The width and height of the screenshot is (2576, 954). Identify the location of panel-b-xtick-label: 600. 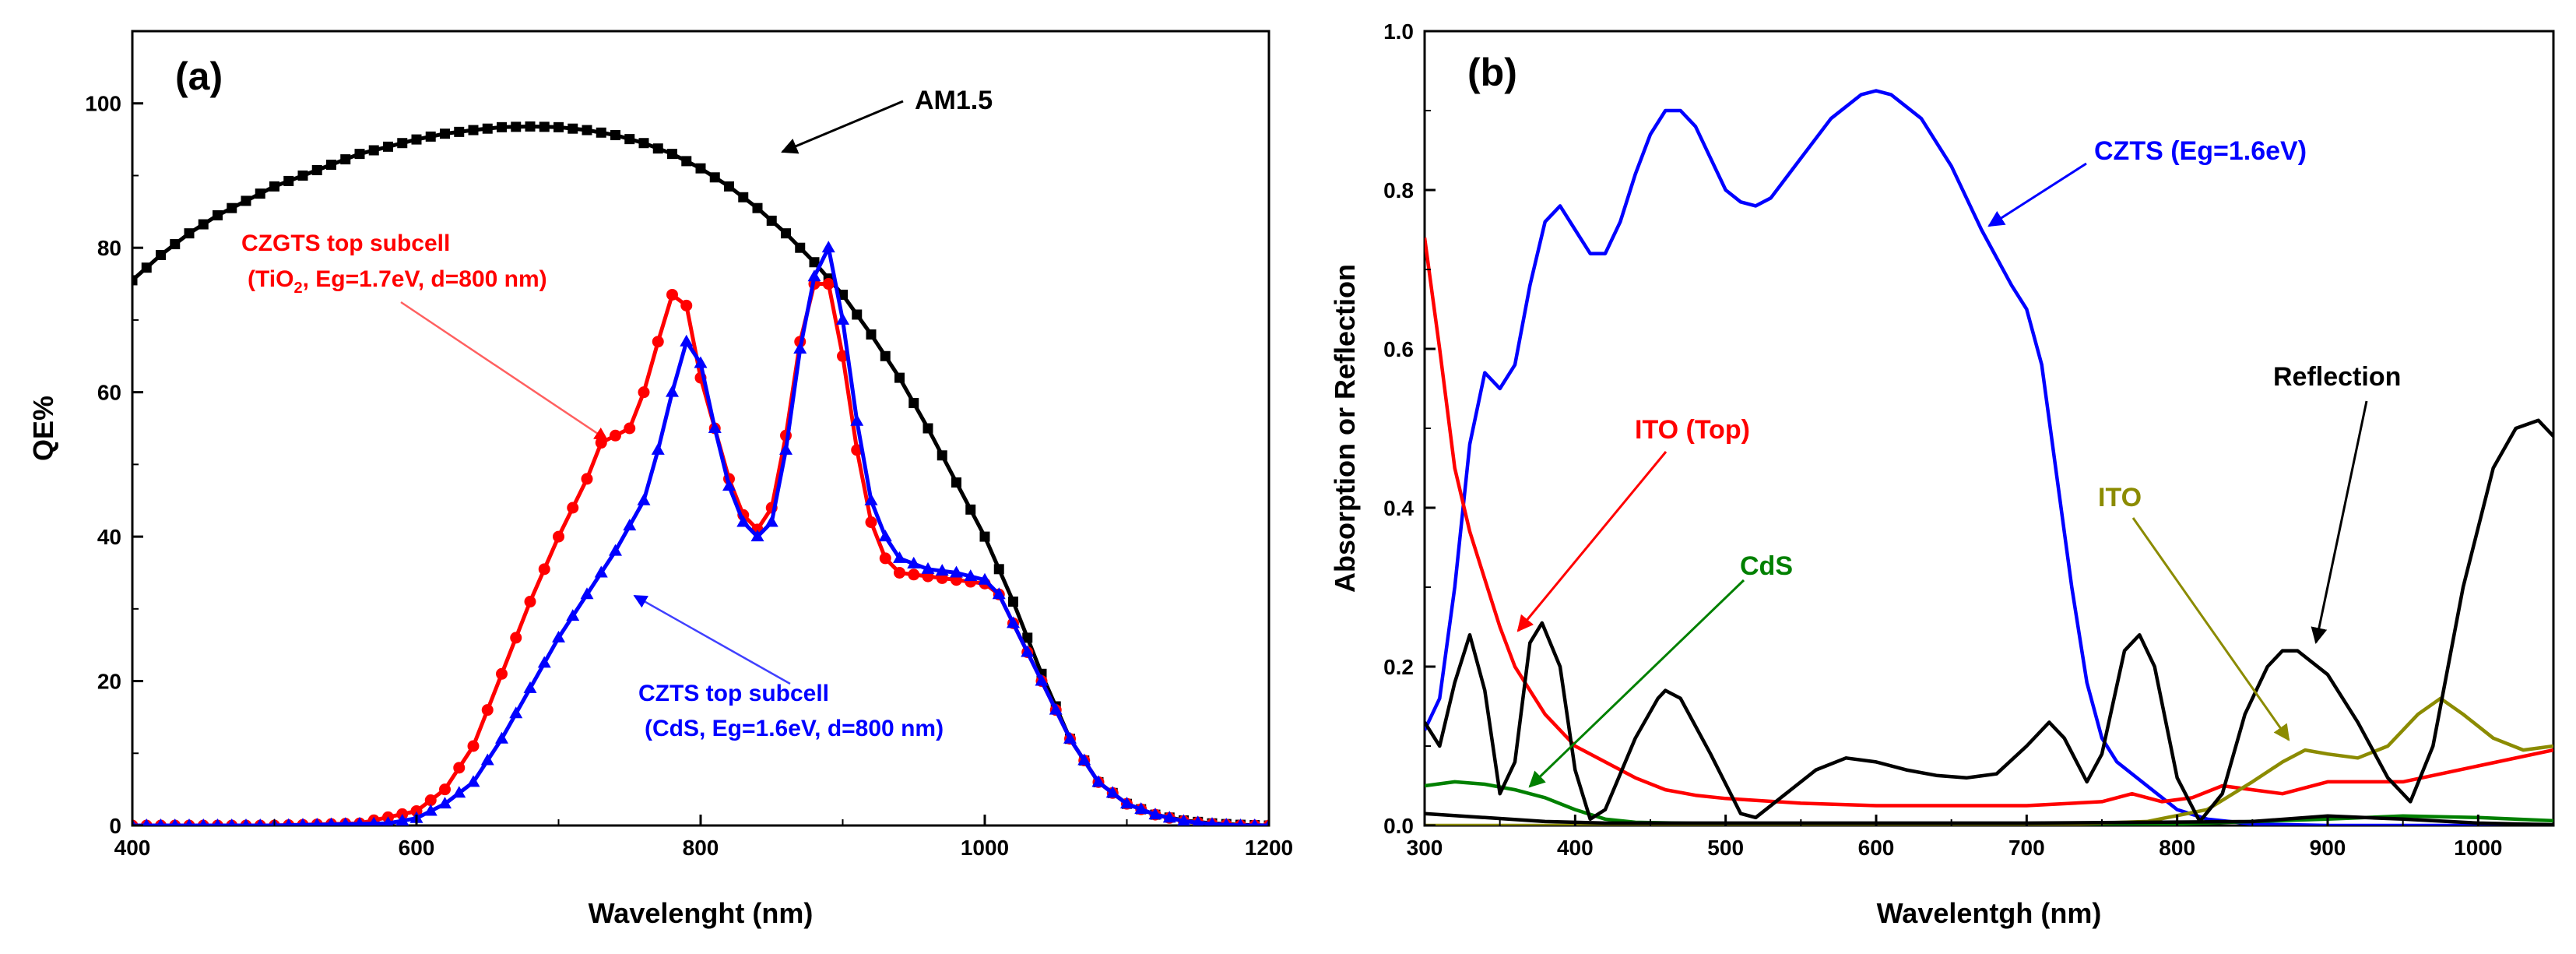
(1876, 848).